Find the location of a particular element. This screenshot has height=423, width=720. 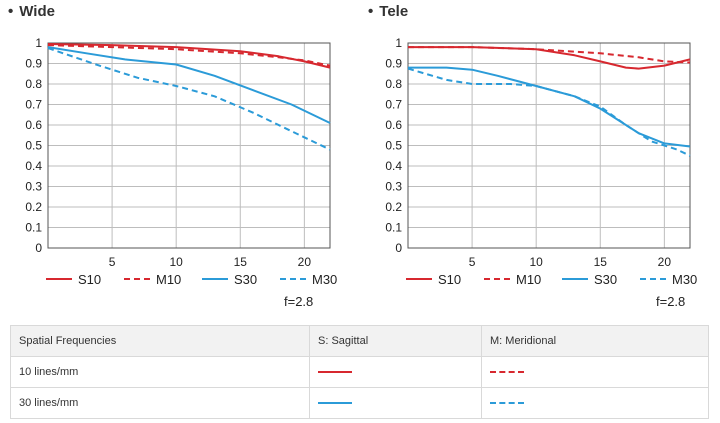

tele-series-m30 is located at coordinates (549, 112).